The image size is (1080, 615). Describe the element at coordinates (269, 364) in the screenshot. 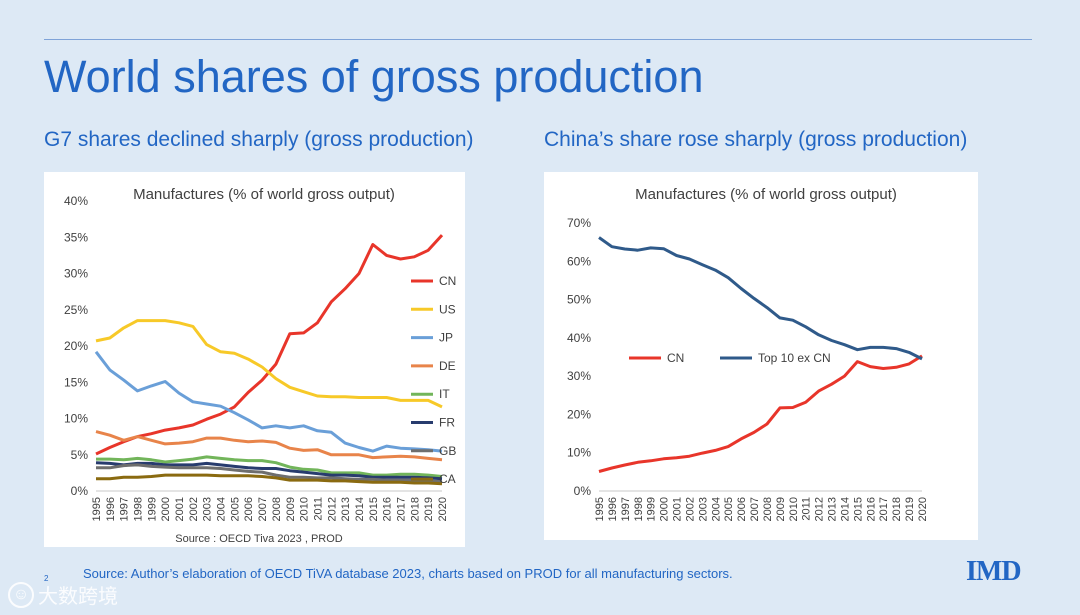

I see `series-line-us` at that location.